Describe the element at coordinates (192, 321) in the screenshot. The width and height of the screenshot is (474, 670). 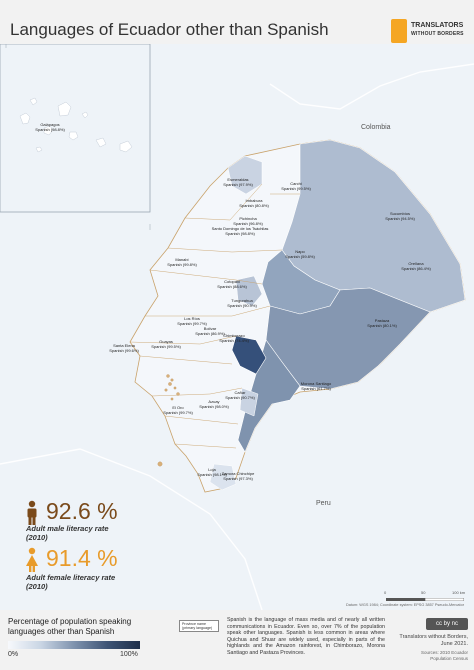
I see `province-label-los-rios: Los Ríos Spanish (99.7%)` at that location.